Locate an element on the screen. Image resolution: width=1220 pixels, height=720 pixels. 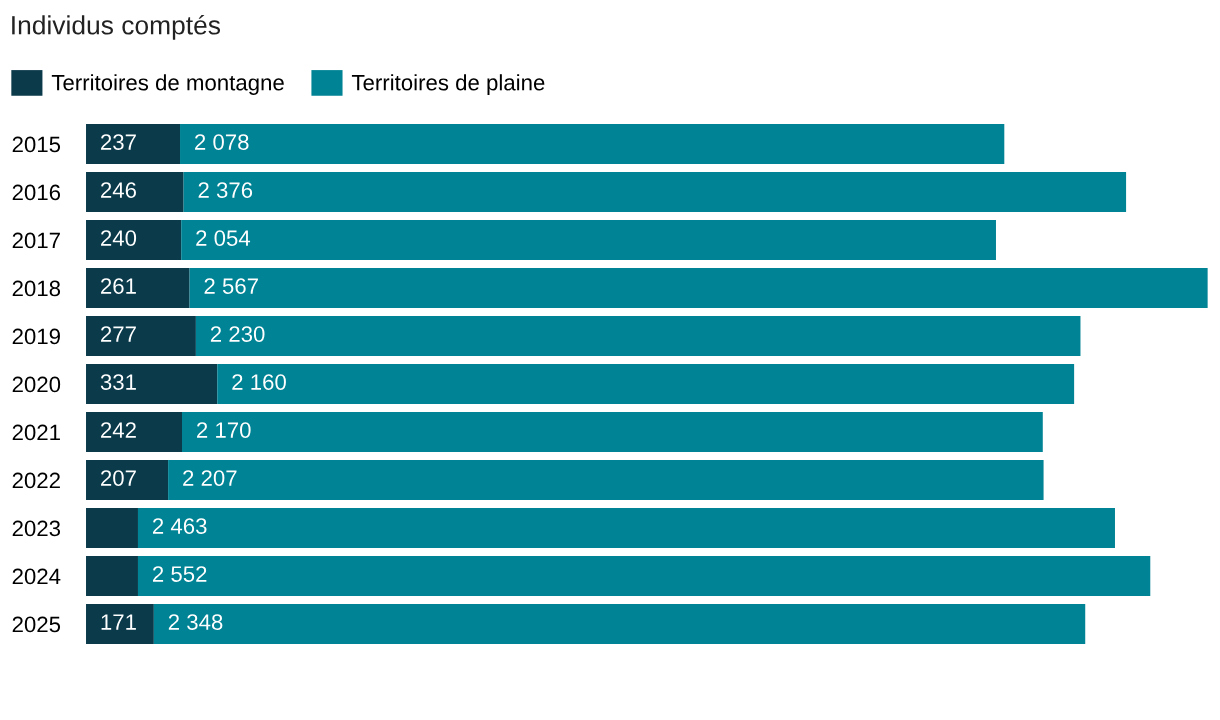
y-tick-label: 2019 is located at coordinates (36, 336).